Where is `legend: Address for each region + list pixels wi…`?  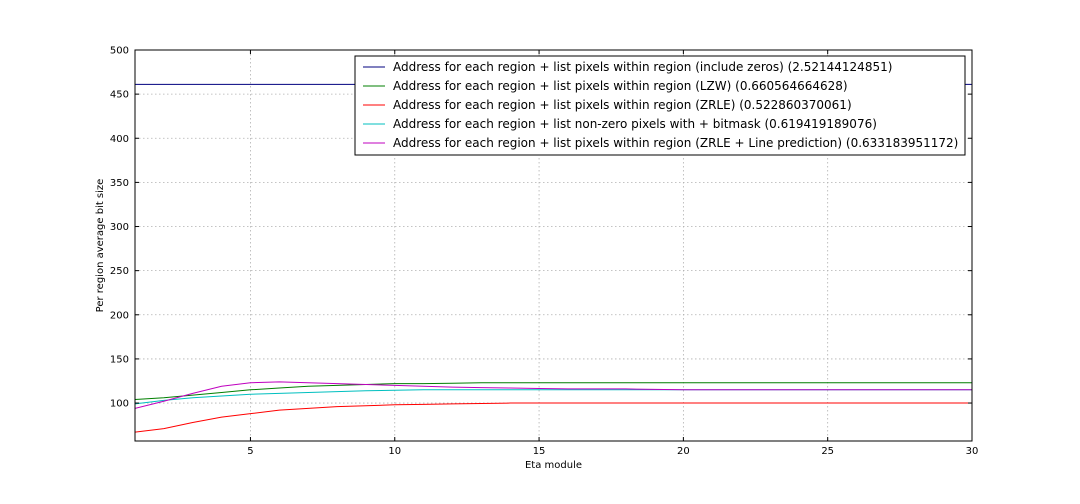 legend: Address for each region + list pixels wi… is located at coordinates (660, 105).